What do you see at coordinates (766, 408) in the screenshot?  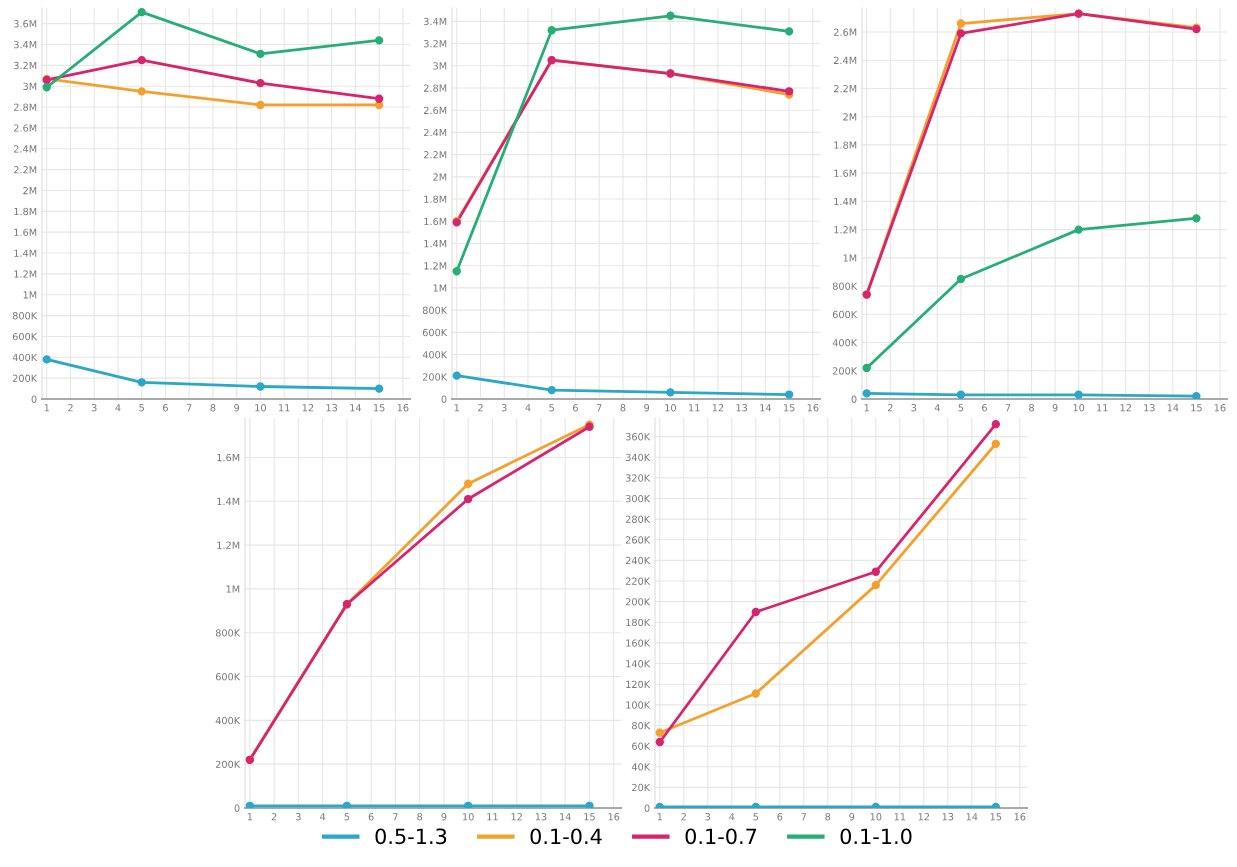 I see `x-tick-label: 14` at bounding box center [766, 408].